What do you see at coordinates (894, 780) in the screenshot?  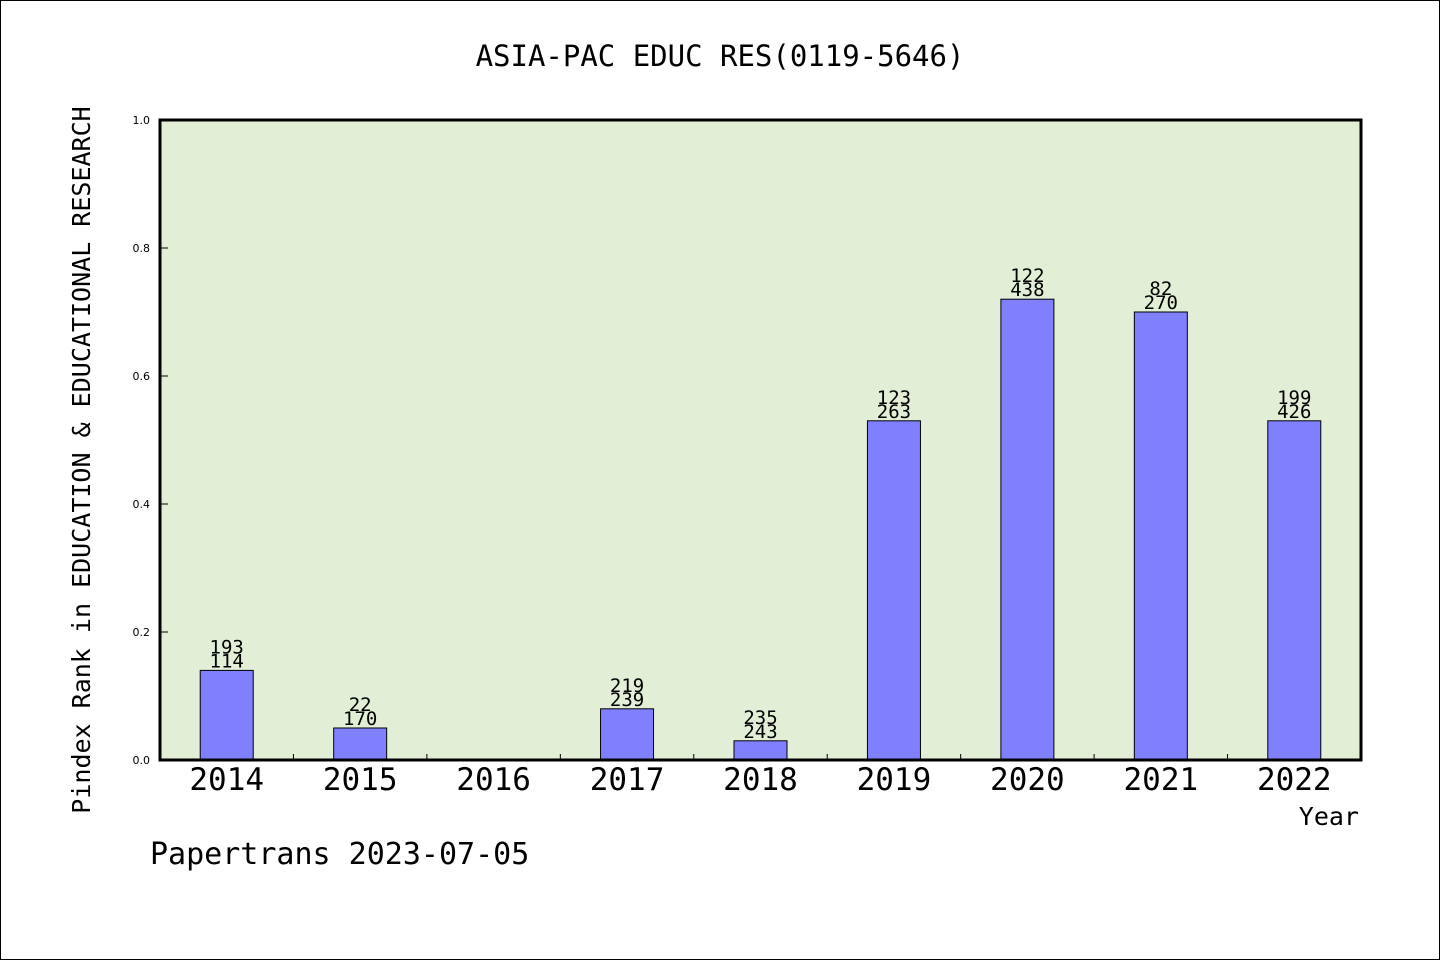 I see `x-tick-label: 2019` at bounding box center [894, 780].